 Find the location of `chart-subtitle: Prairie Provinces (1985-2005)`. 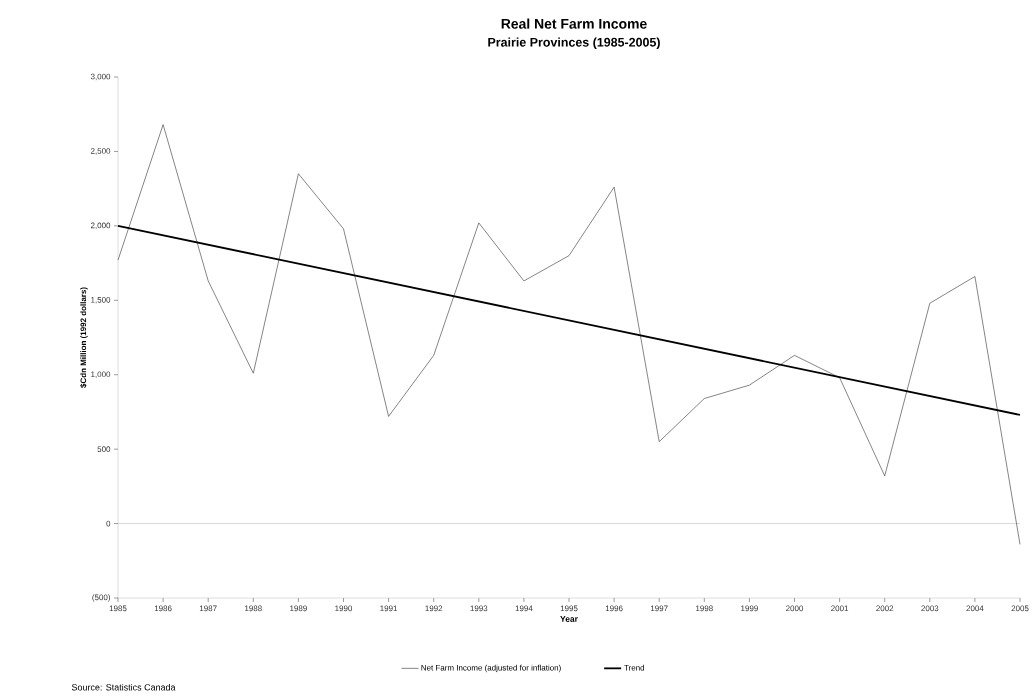

chart-subtitle: Prairie Provinces (1985-2005) is located at coordinates (574, 43).